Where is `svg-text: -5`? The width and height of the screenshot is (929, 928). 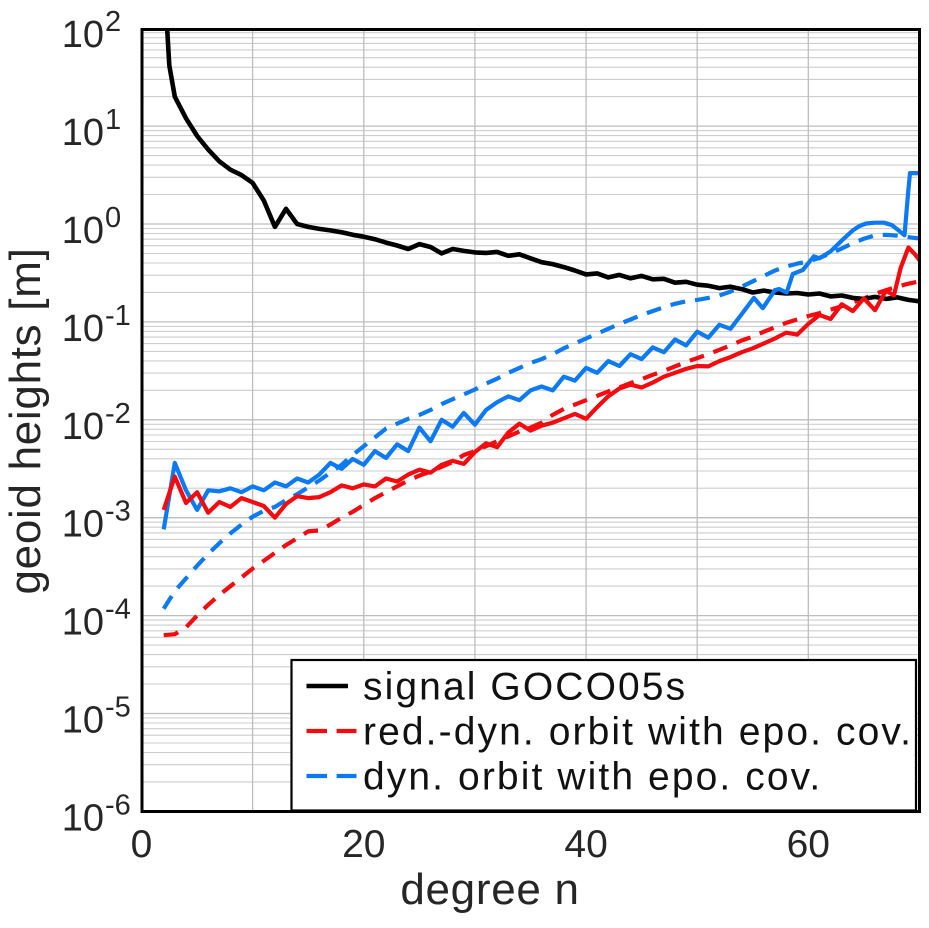
svg-text: -5 is located at coordinates (118, 708).